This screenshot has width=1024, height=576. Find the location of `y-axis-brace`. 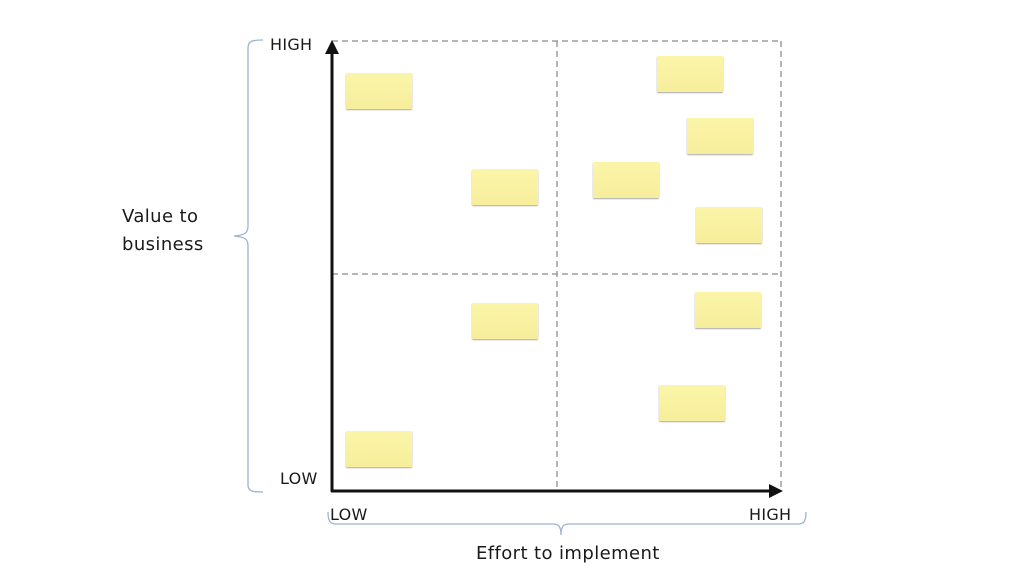

y-axis-brace is located at coordinates (248, 266).